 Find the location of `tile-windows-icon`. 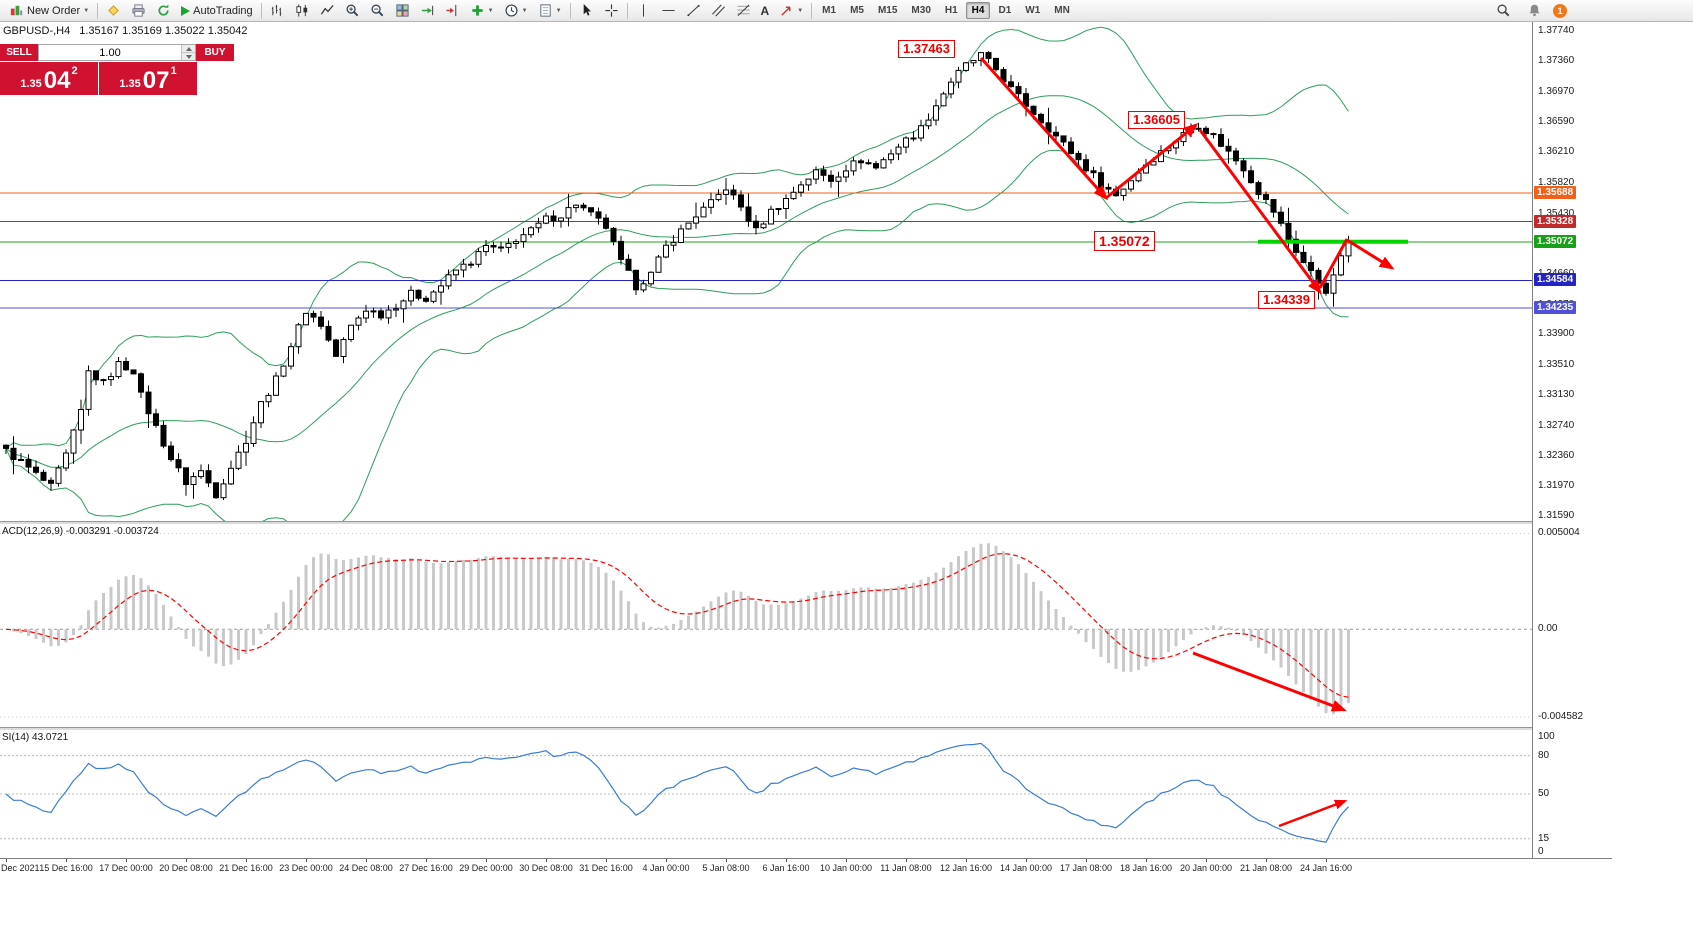

tile-windows-icon is located at coordinates (402, 10).